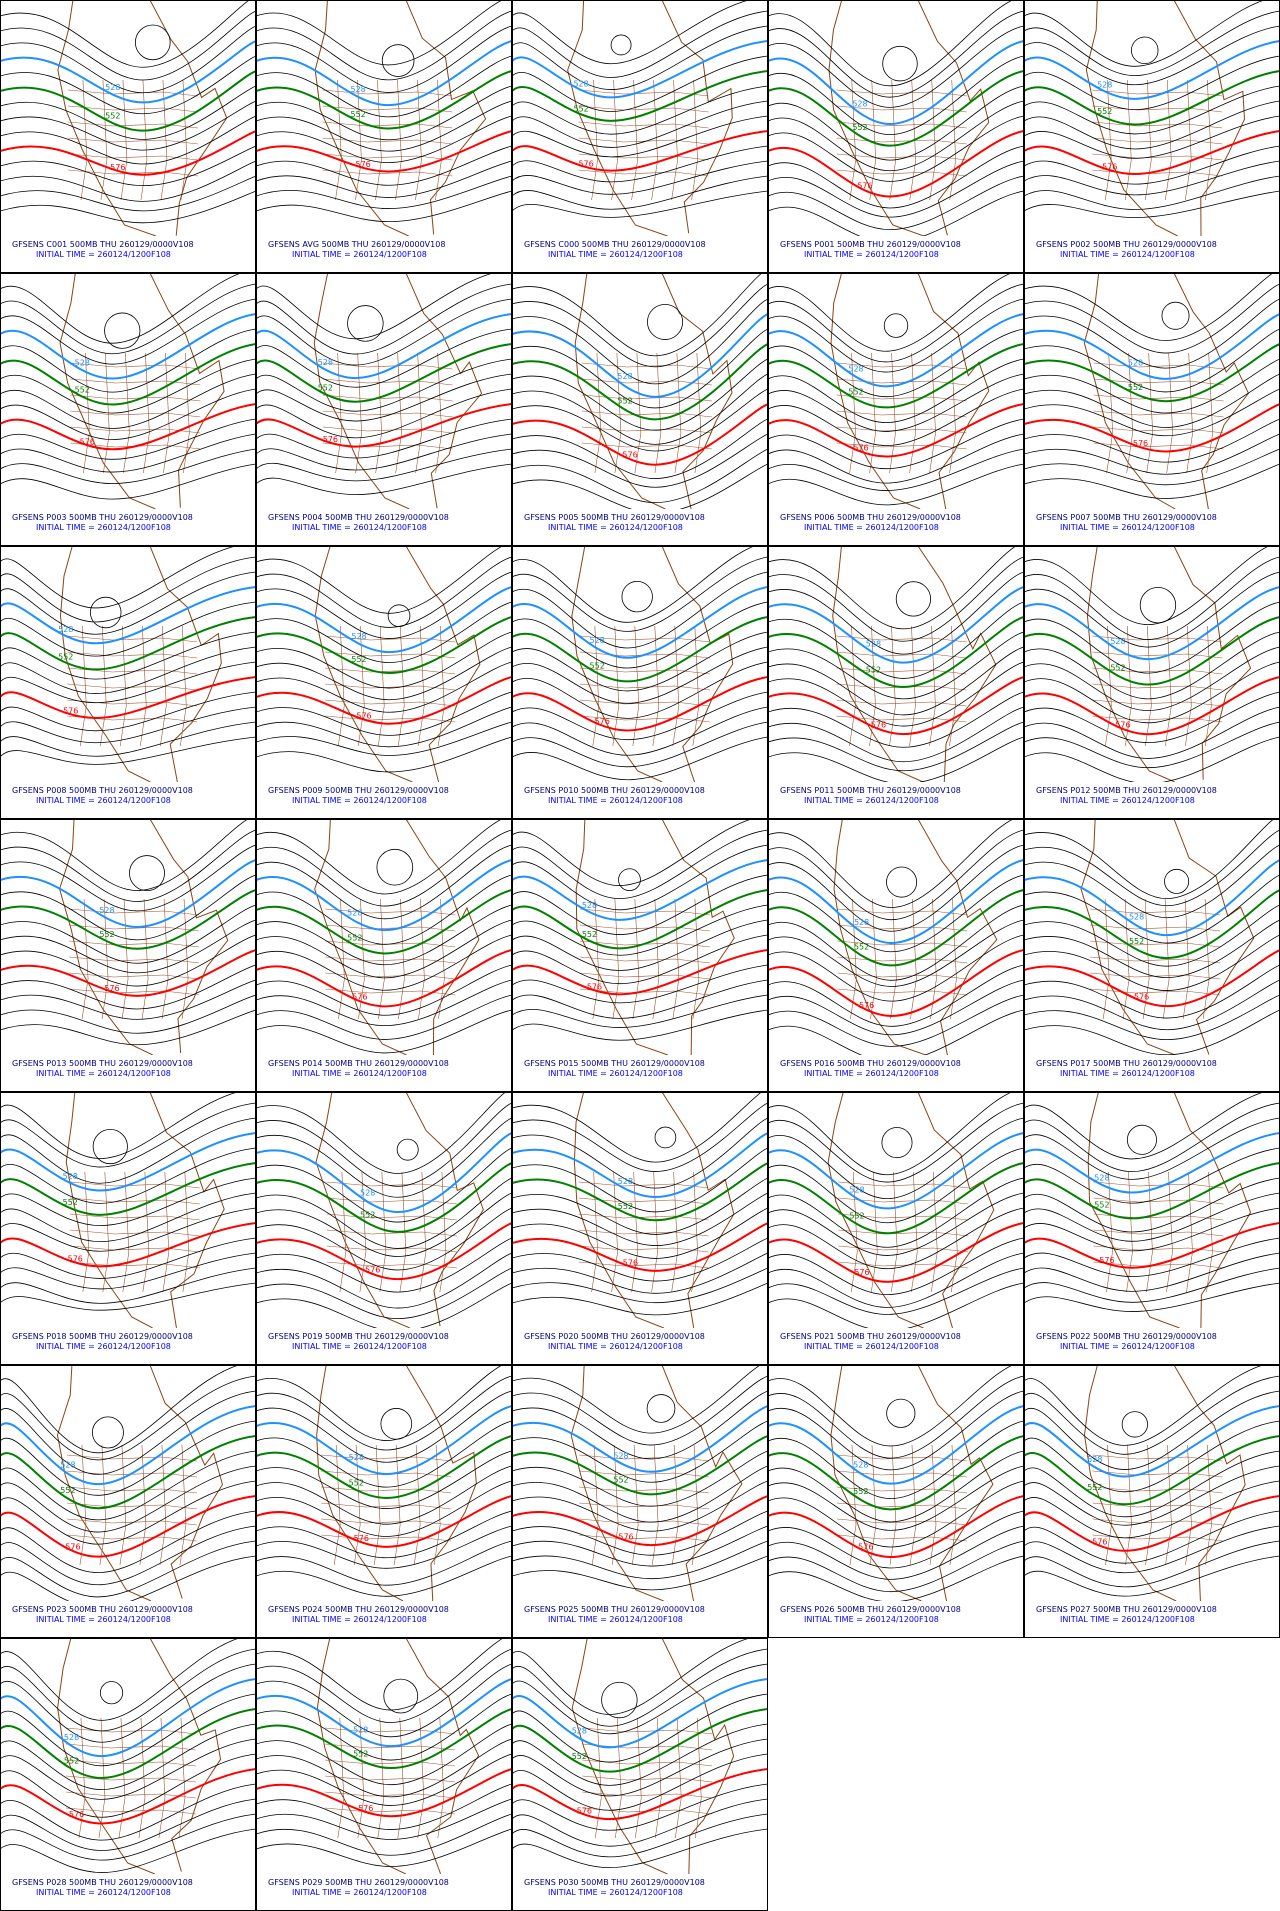 The width and height of the screenshot is (1280, 1911). I want to click on panel-title: GFSENS P030 500MB THU 260129/0000V108, so click(614, 1882).